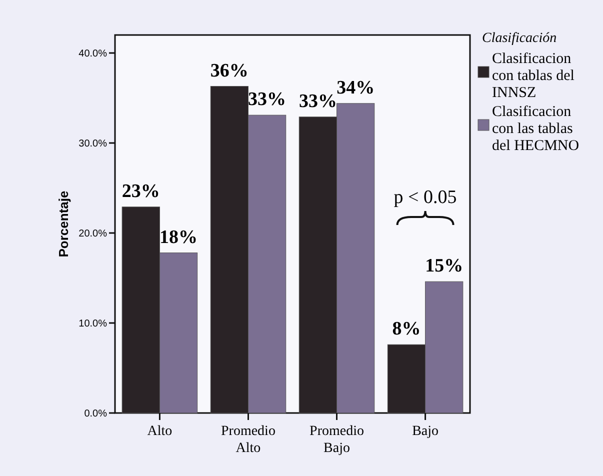 The width and height of the screenshot is (603, 476). What do you see at coordinates (159, 431) in the screenshot?
I see `x-tick-label: Alto` at bounding box center [159, 431].